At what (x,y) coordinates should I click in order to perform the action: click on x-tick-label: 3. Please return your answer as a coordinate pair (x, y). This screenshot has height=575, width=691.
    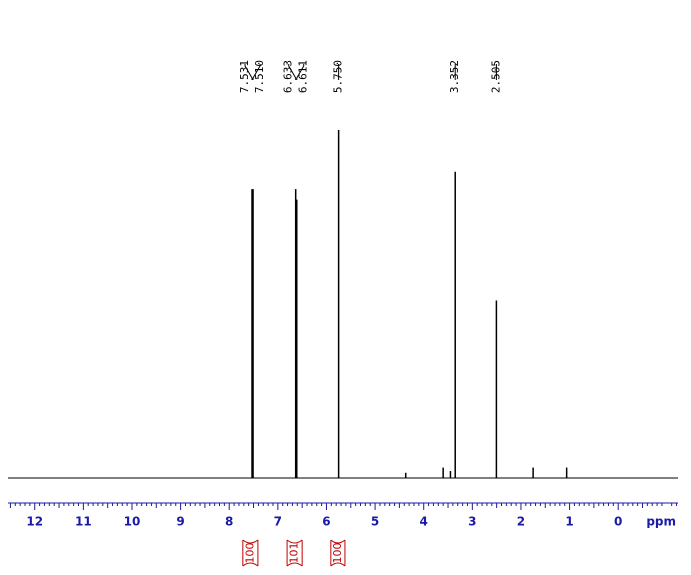
    Looking at the image, I should click on (472, 522).